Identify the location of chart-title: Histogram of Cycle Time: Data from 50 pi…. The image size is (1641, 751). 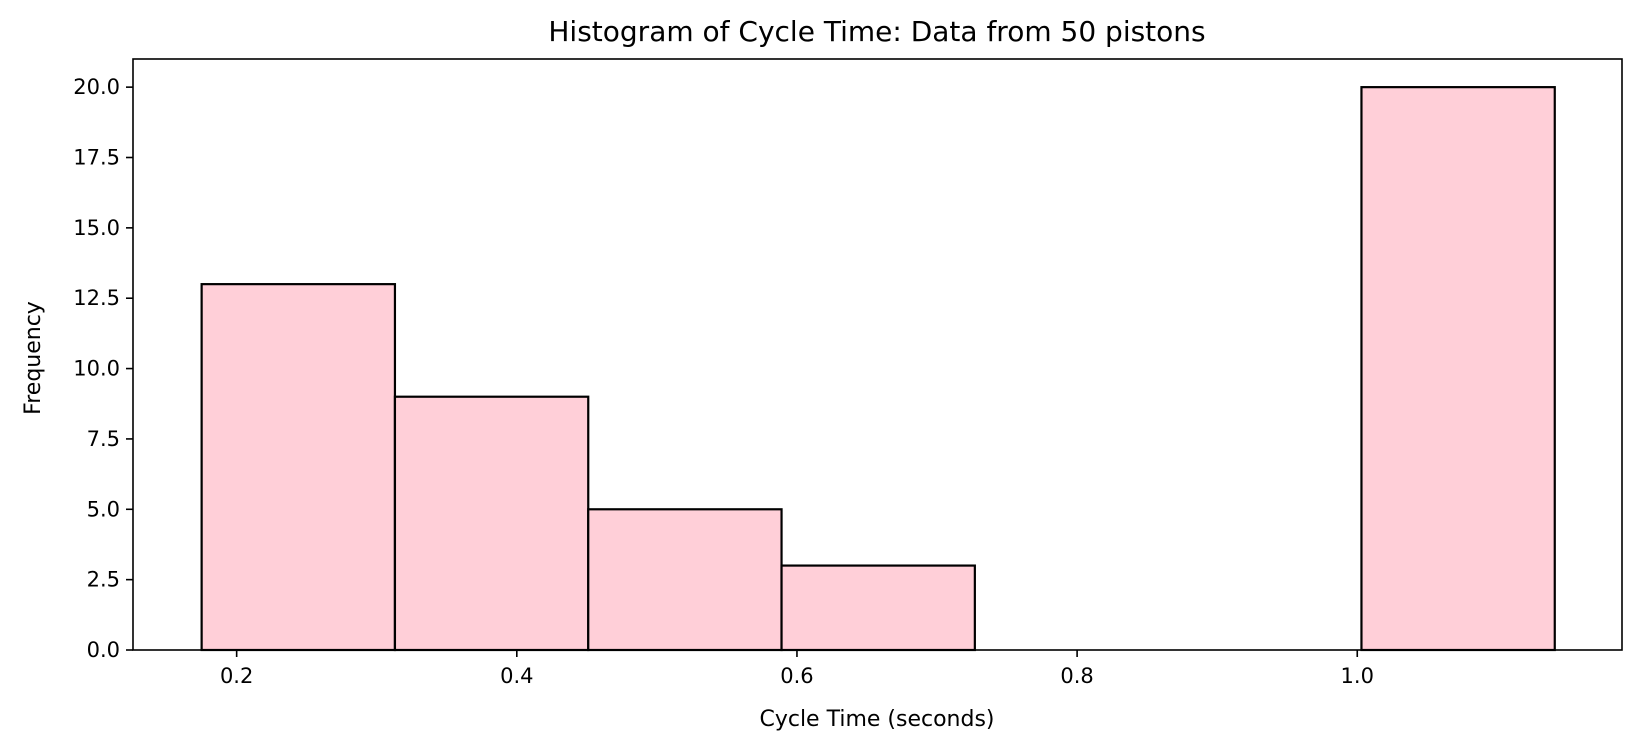
(876, 31).